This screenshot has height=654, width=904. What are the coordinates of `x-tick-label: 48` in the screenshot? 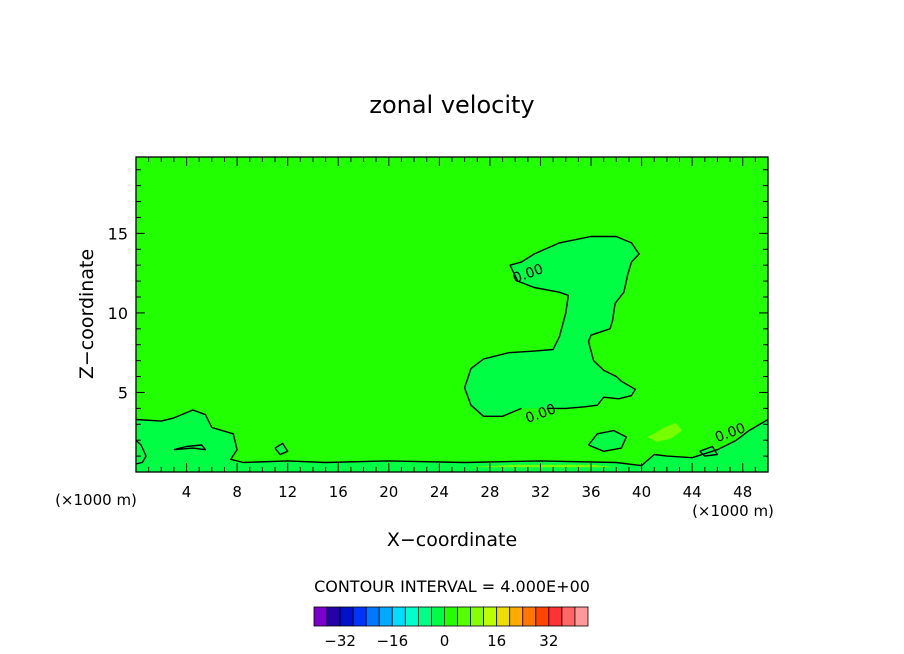 It's located at (742, 492).